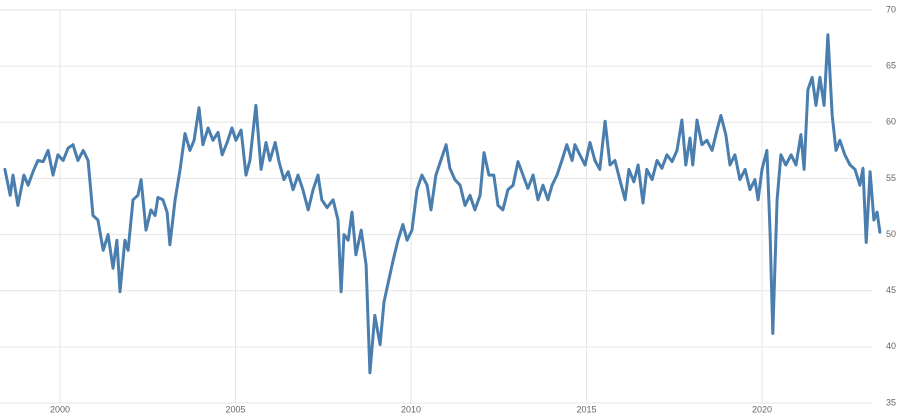  What do you see at coordinates (891, 346) in the screenshot?
I see `y-tick-label: 40` at bounding box center [891, 346].